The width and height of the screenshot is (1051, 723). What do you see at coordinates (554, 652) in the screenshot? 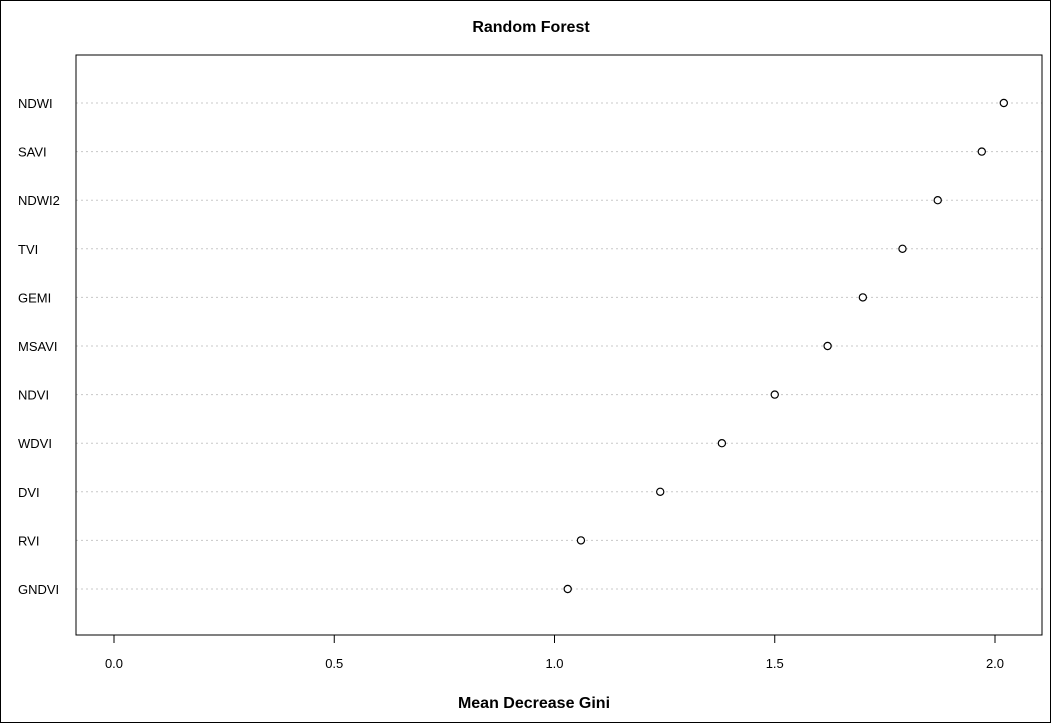
I see `x-axis: 0.0 0.5 1.0 1.5 2.0` at bounding box center [554, 652].